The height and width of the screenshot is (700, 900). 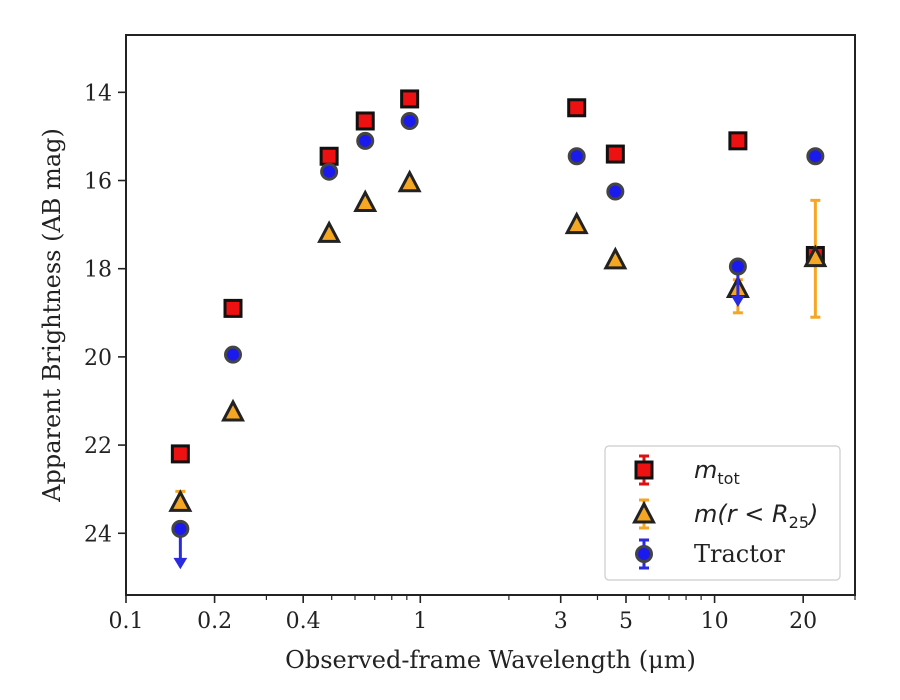 What do you see at coordinates (98, 270) in the screenshot?
I see `y-tick-label: 18` at bounding box center [98, 270].